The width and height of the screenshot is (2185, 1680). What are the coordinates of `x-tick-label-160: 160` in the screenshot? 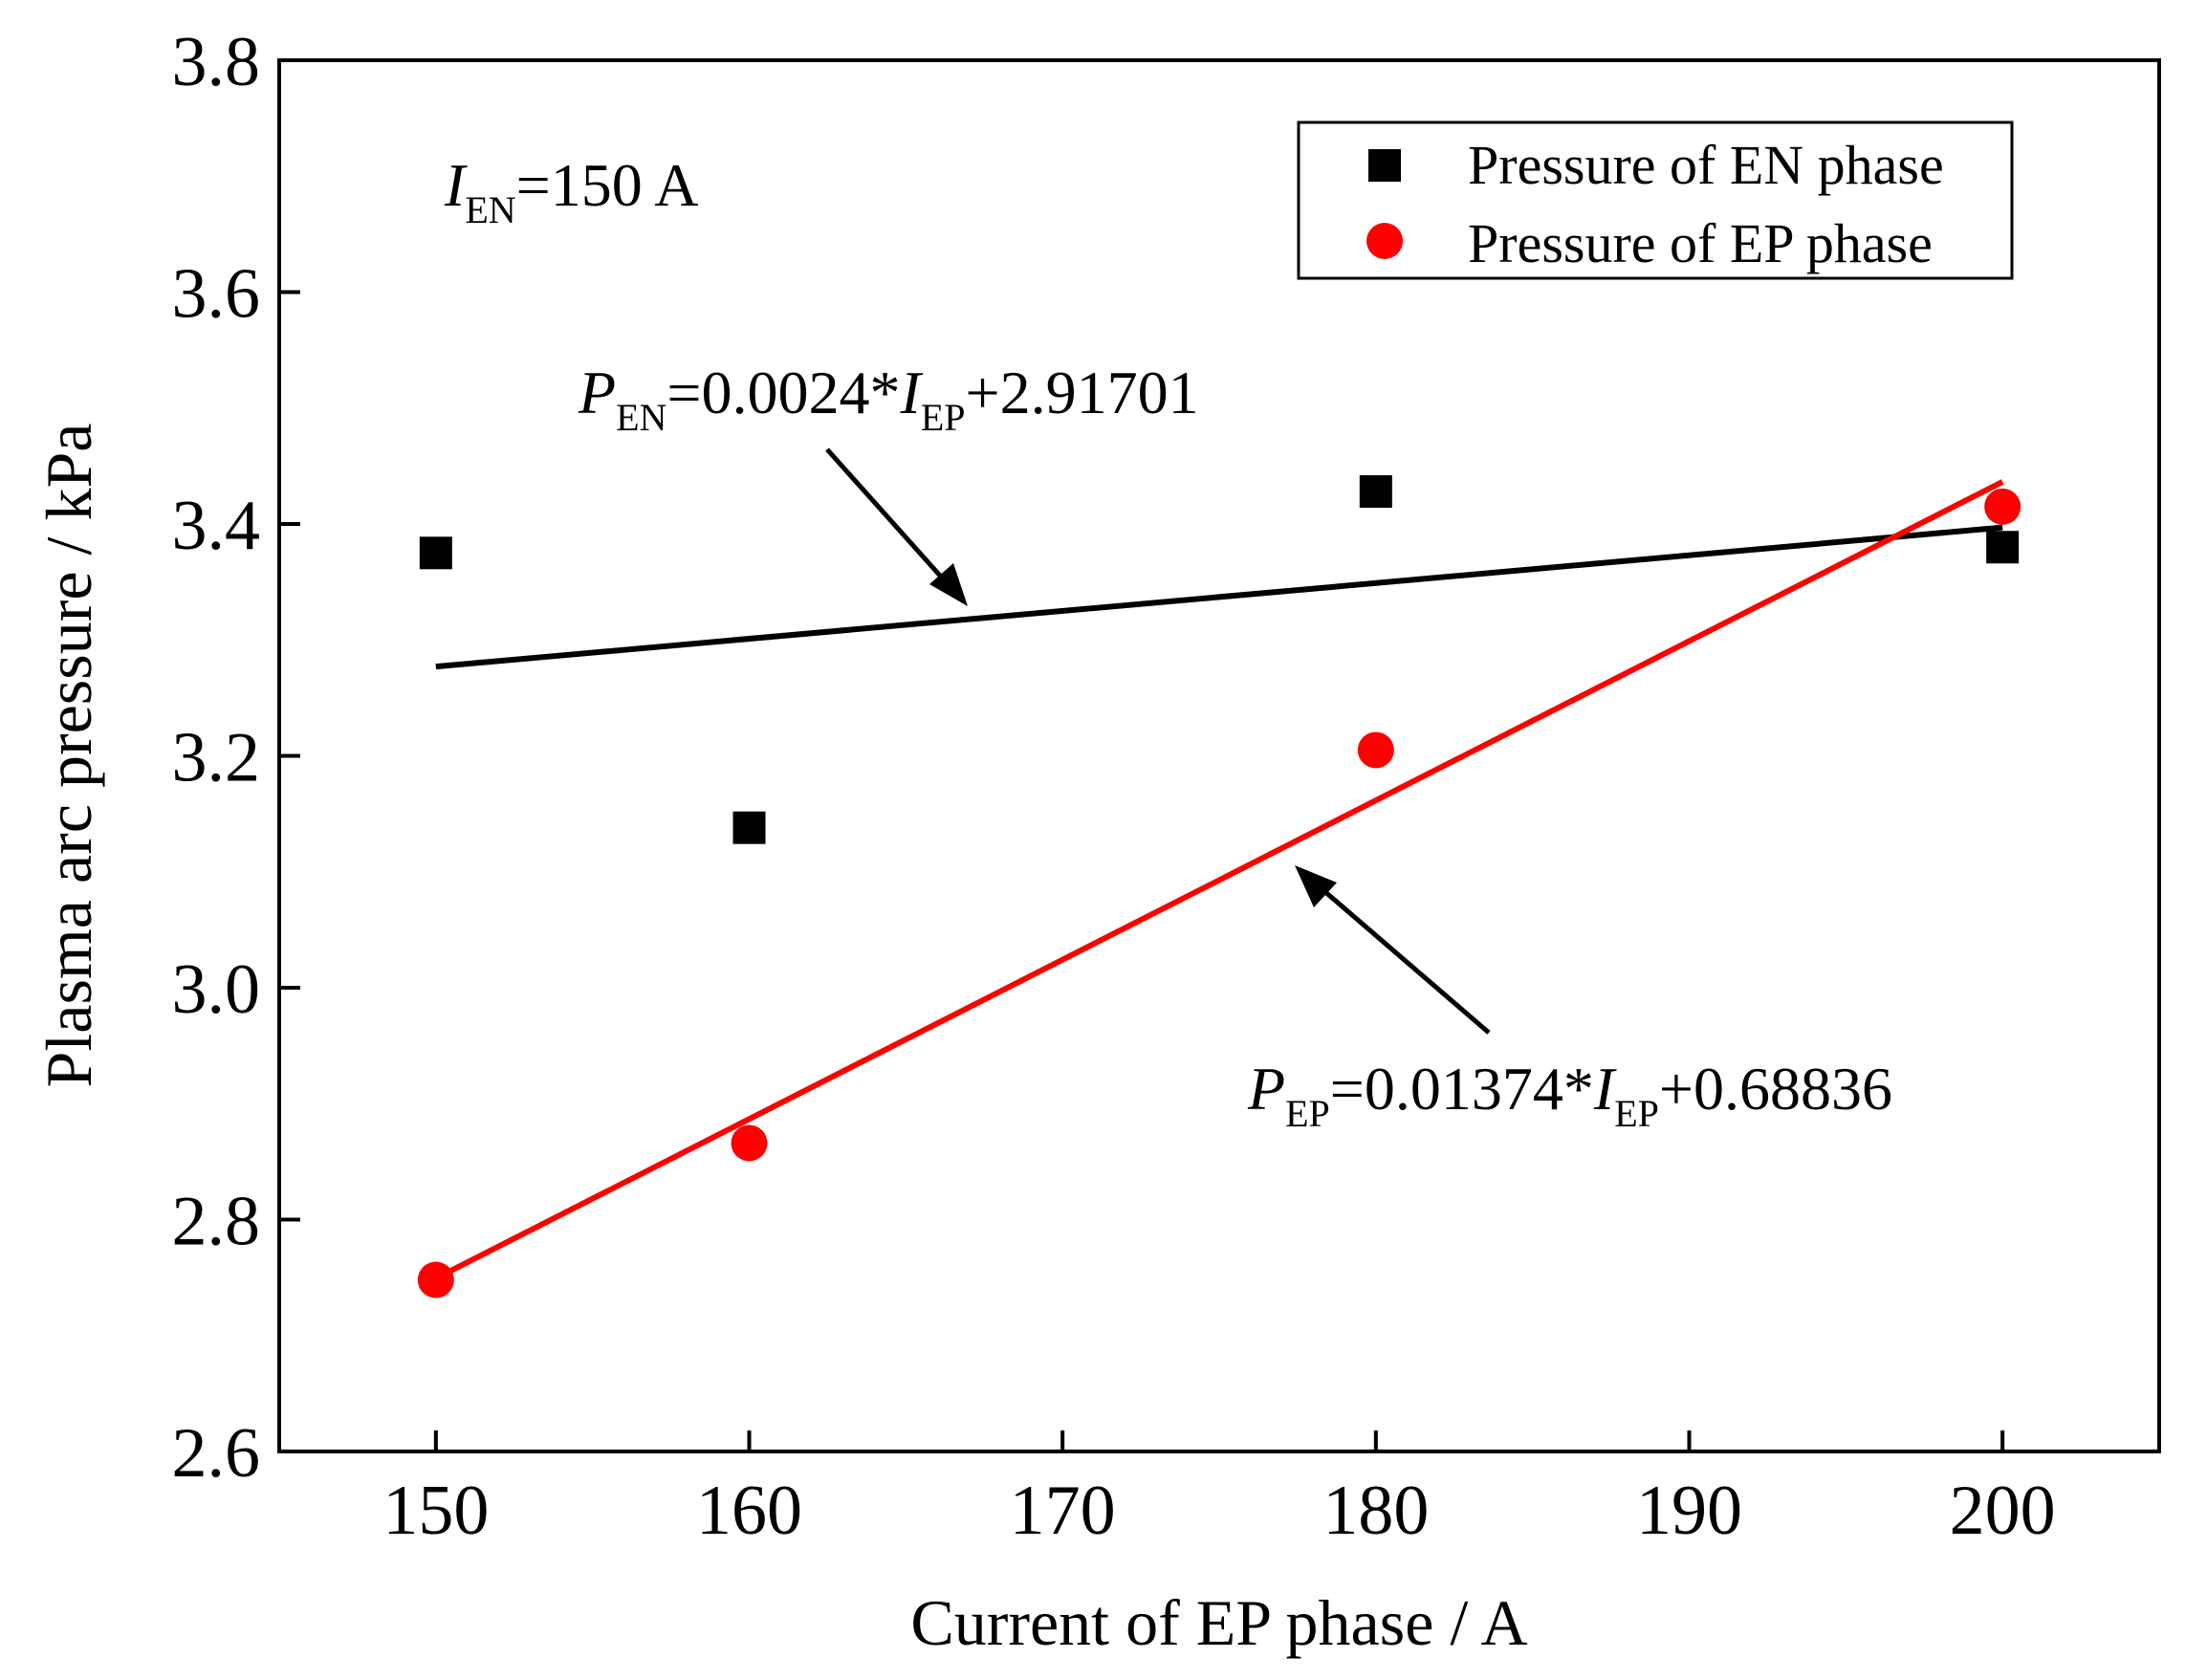 It's located at (749, 1511).